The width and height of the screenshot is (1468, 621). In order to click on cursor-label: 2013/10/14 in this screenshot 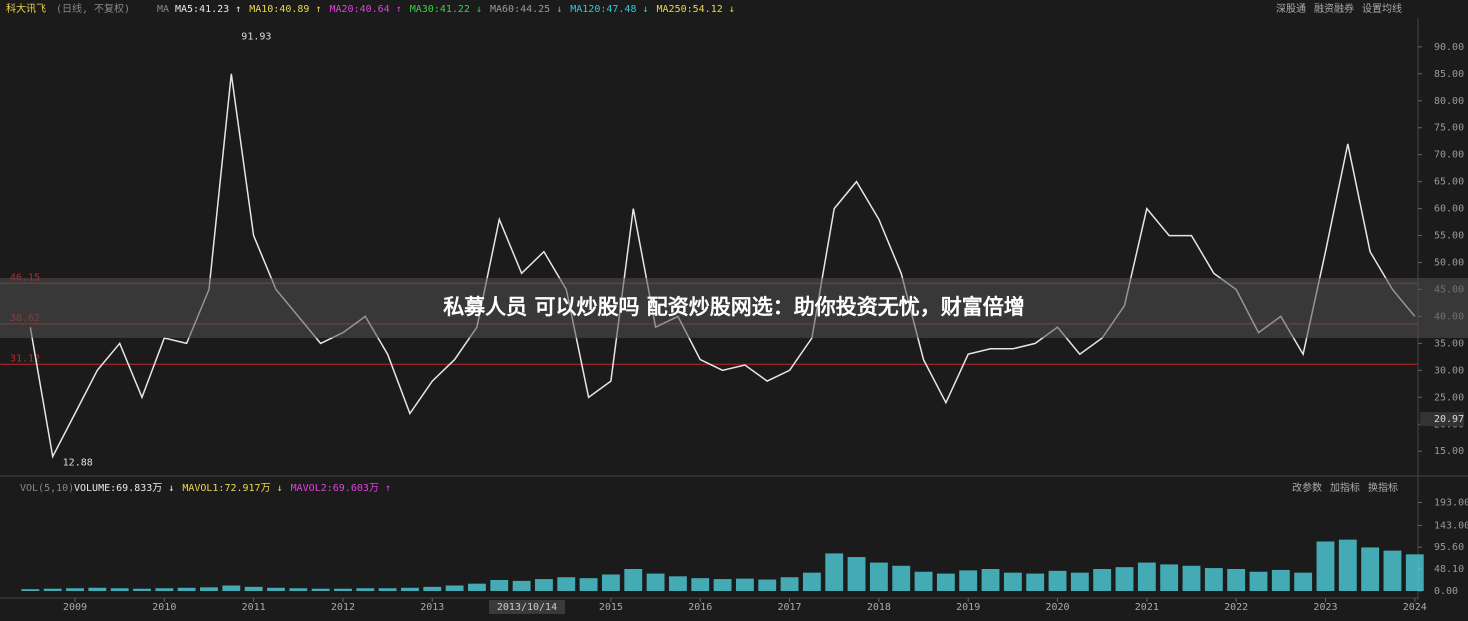, I will do `click(527, 607)`.